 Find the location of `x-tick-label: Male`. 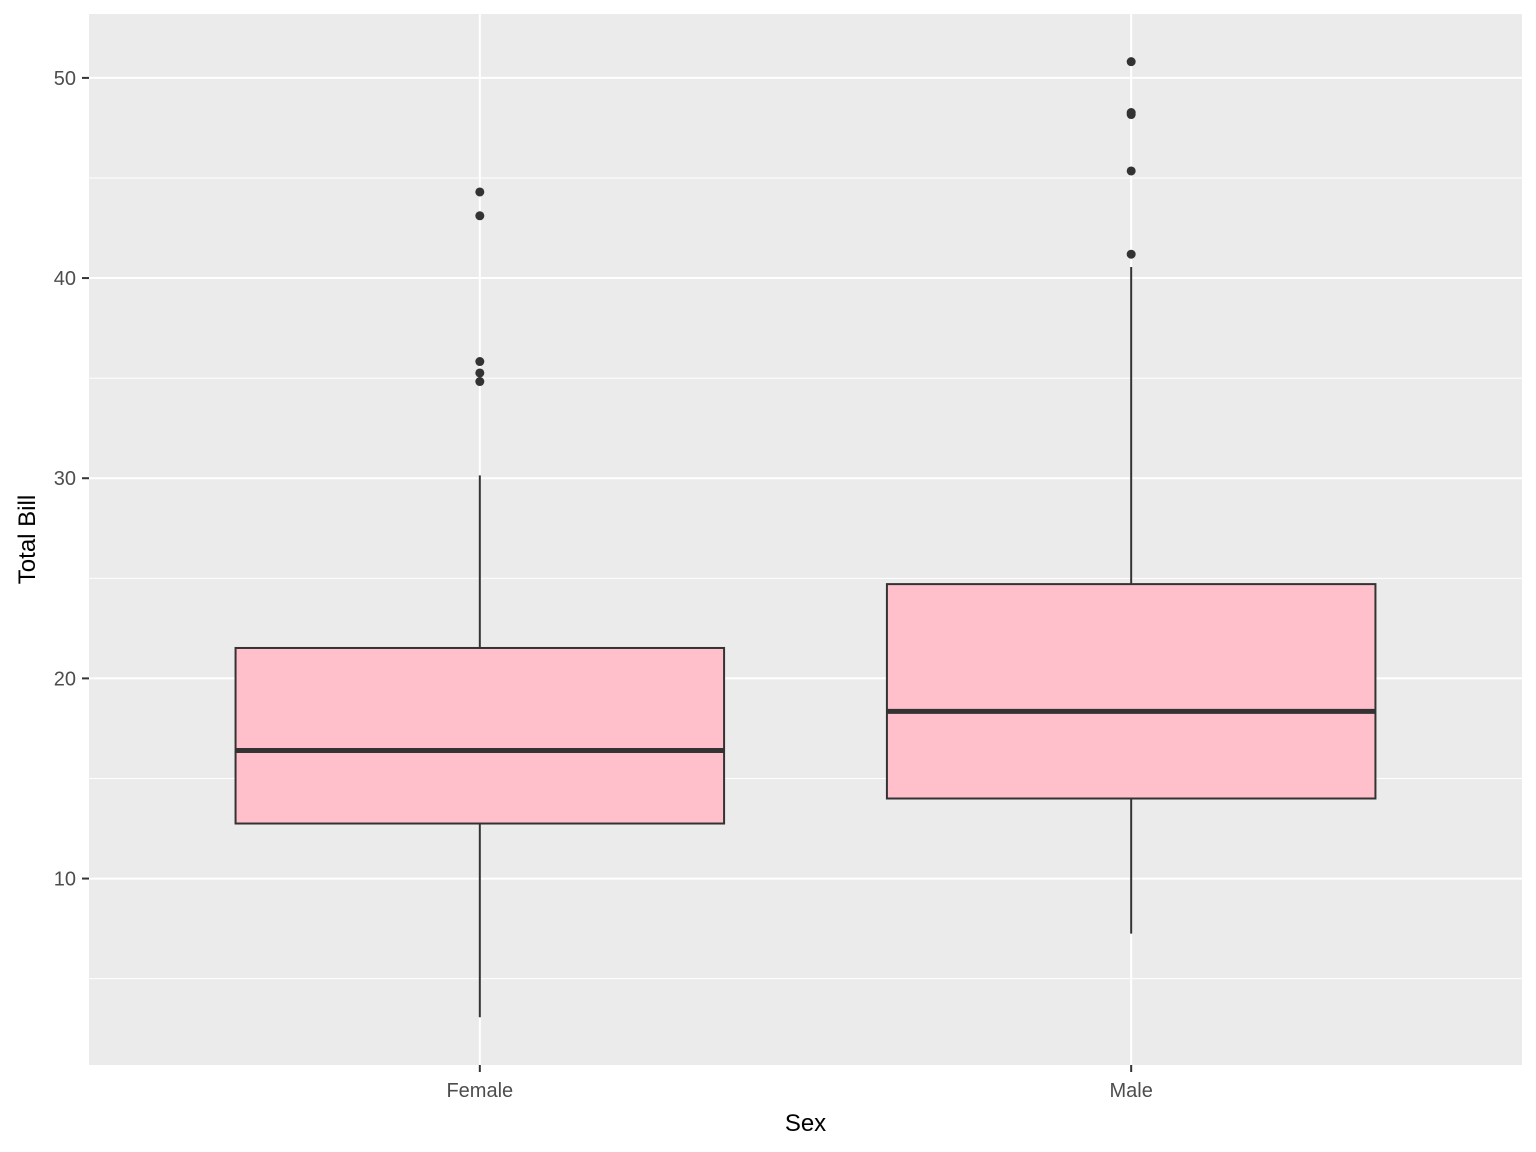

x-tick-label: Male is located at coordinates (1131, 1091).